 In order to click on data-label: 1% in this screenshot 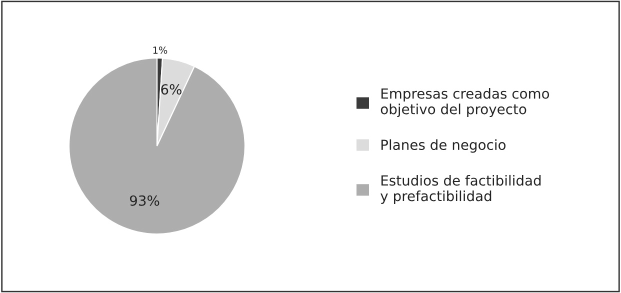, I will do `click(160, 50)`.